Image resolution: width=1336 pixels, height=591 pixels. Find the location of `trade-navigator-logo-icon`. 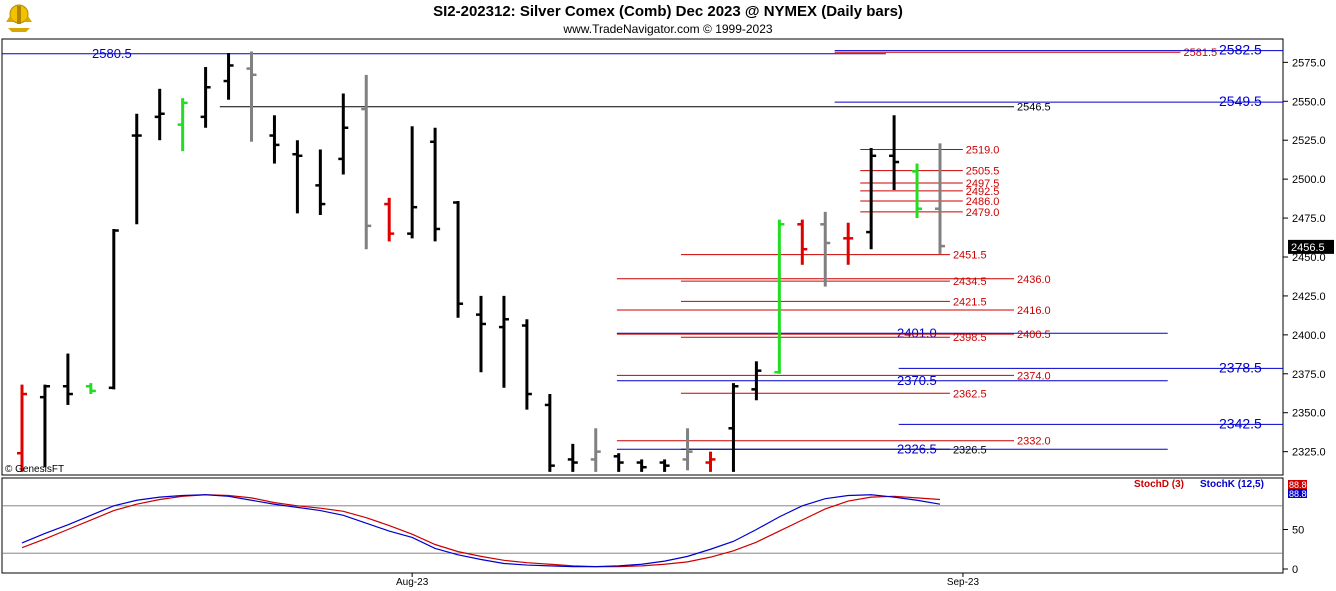

trade-navigator-logo-icon is located at coordinates (19, 18).